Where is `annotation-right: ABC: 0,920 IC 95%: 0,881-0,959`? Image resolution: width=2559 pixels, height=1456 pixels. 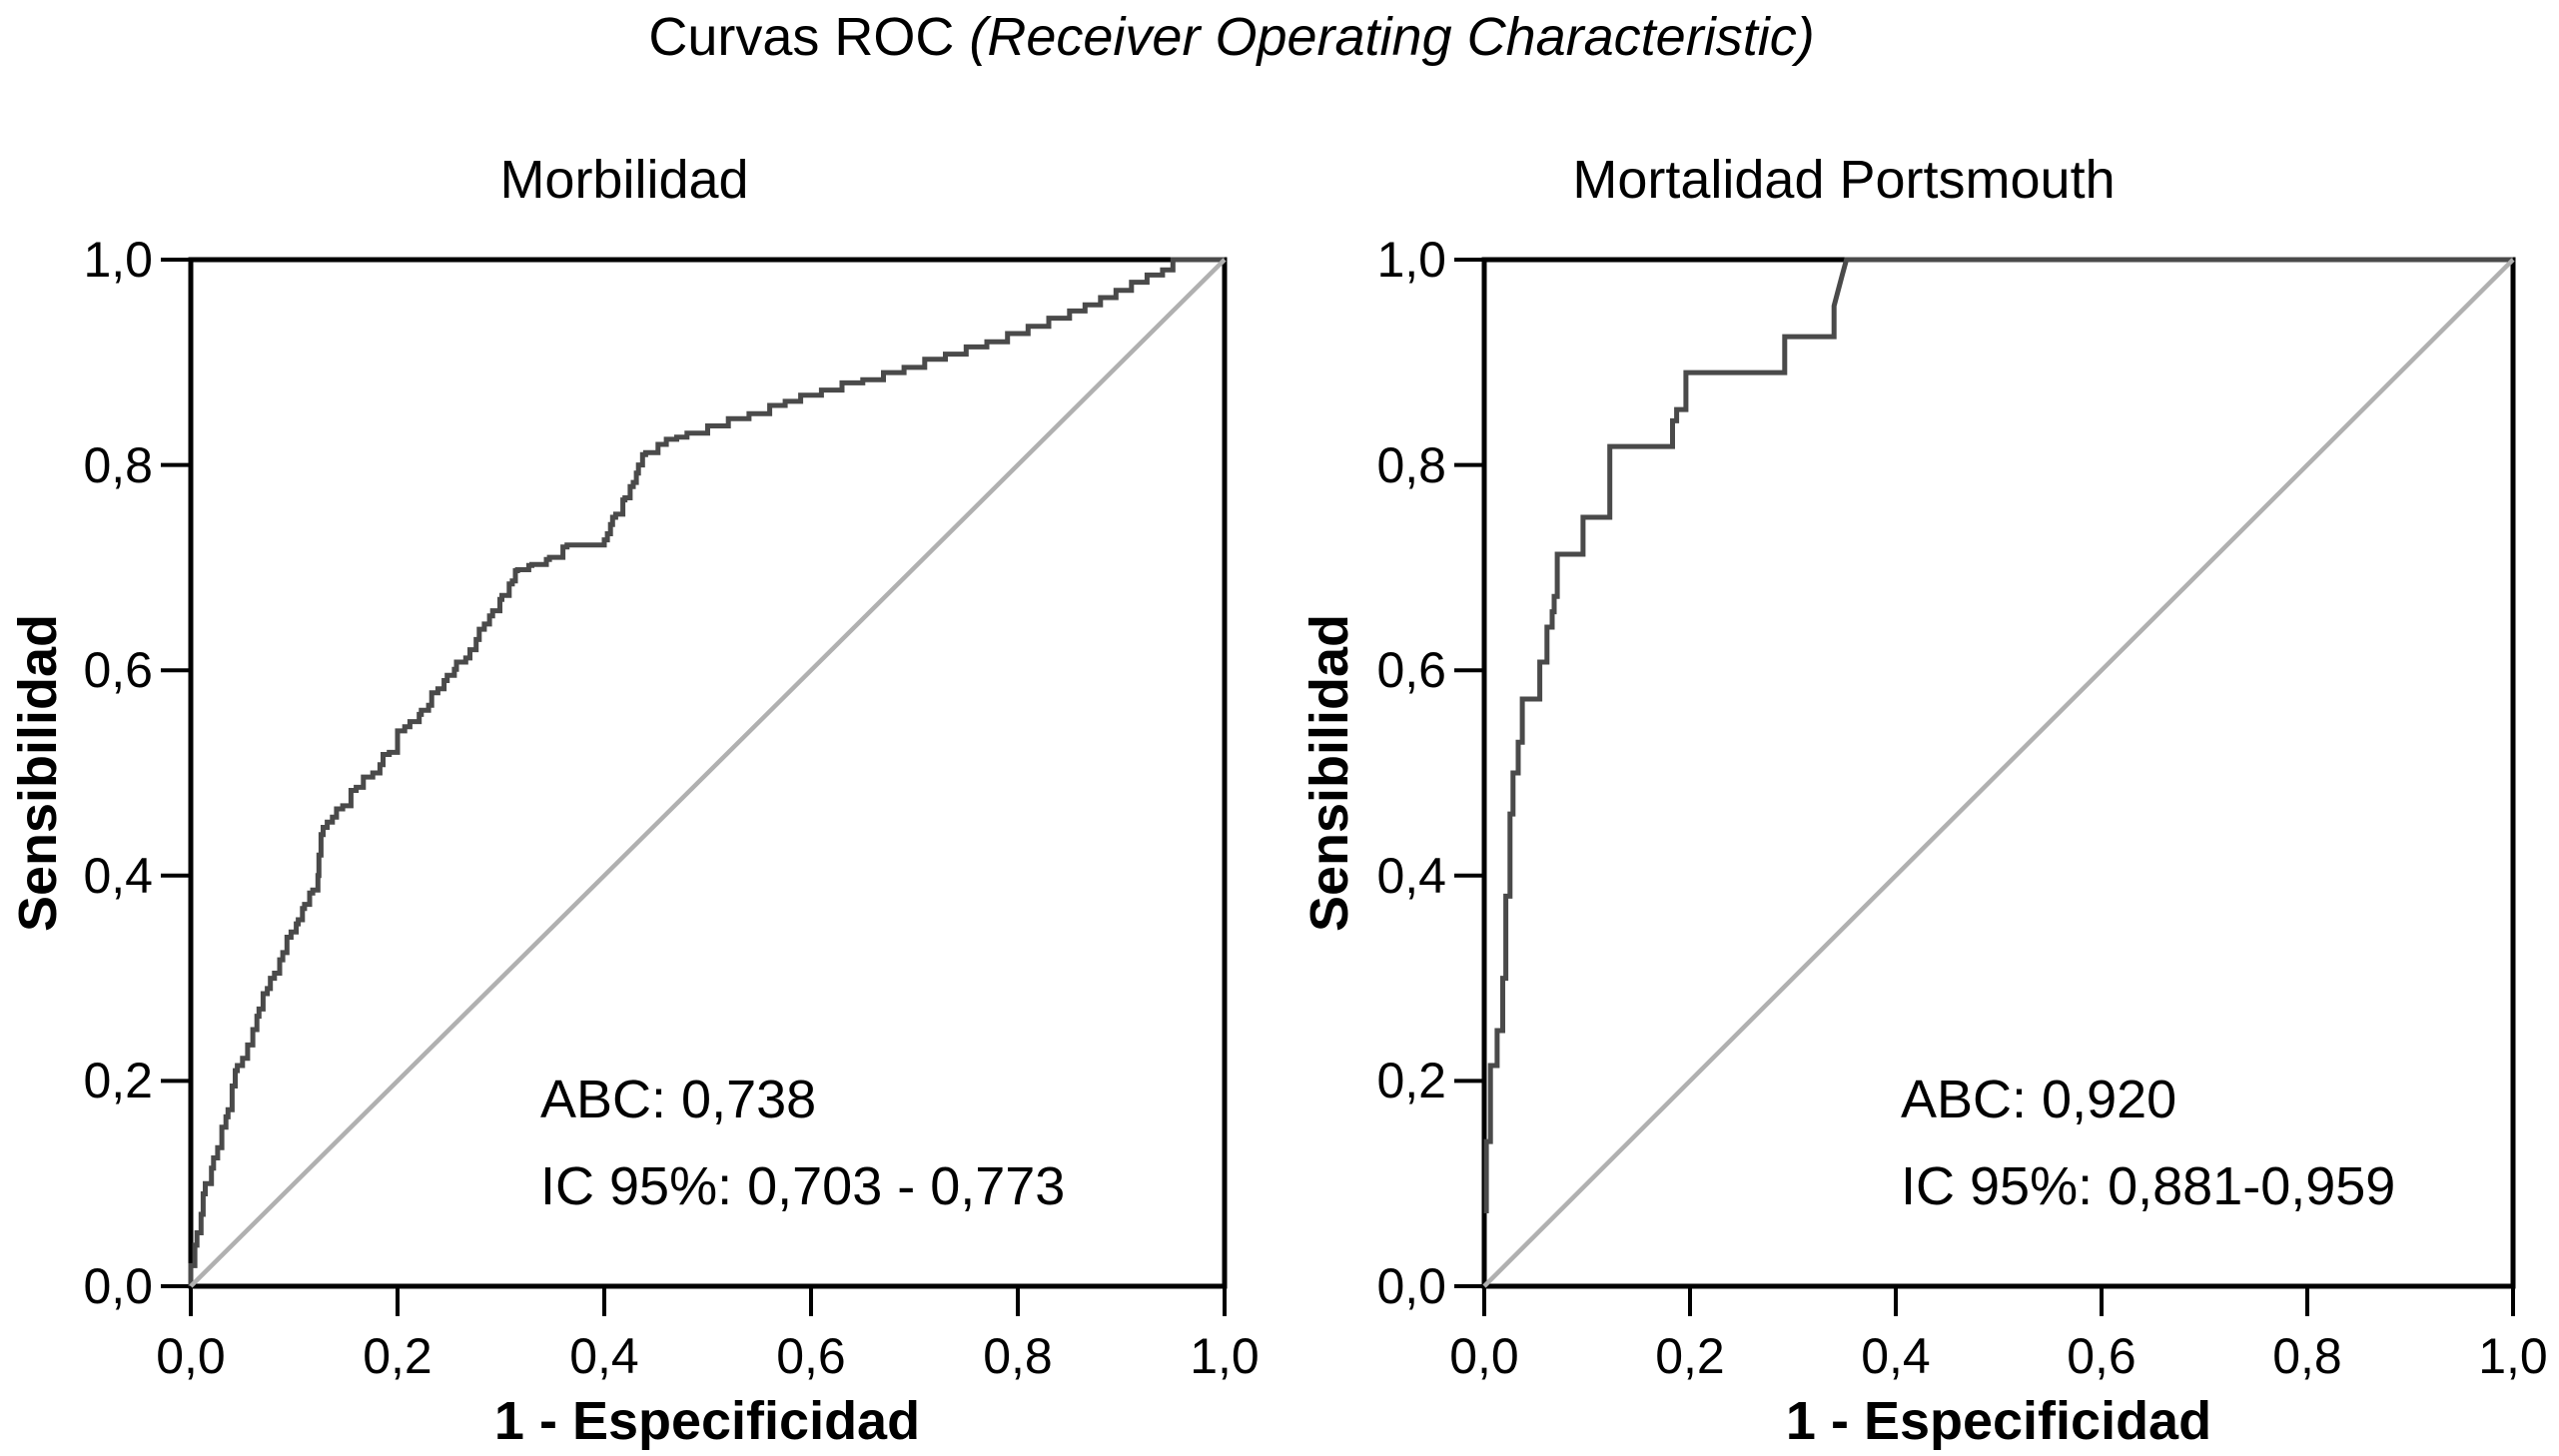 annotation-right: ABC: 0,920 IC 95%: 0,881-0,959 is located at coordinates (2148, 1144).